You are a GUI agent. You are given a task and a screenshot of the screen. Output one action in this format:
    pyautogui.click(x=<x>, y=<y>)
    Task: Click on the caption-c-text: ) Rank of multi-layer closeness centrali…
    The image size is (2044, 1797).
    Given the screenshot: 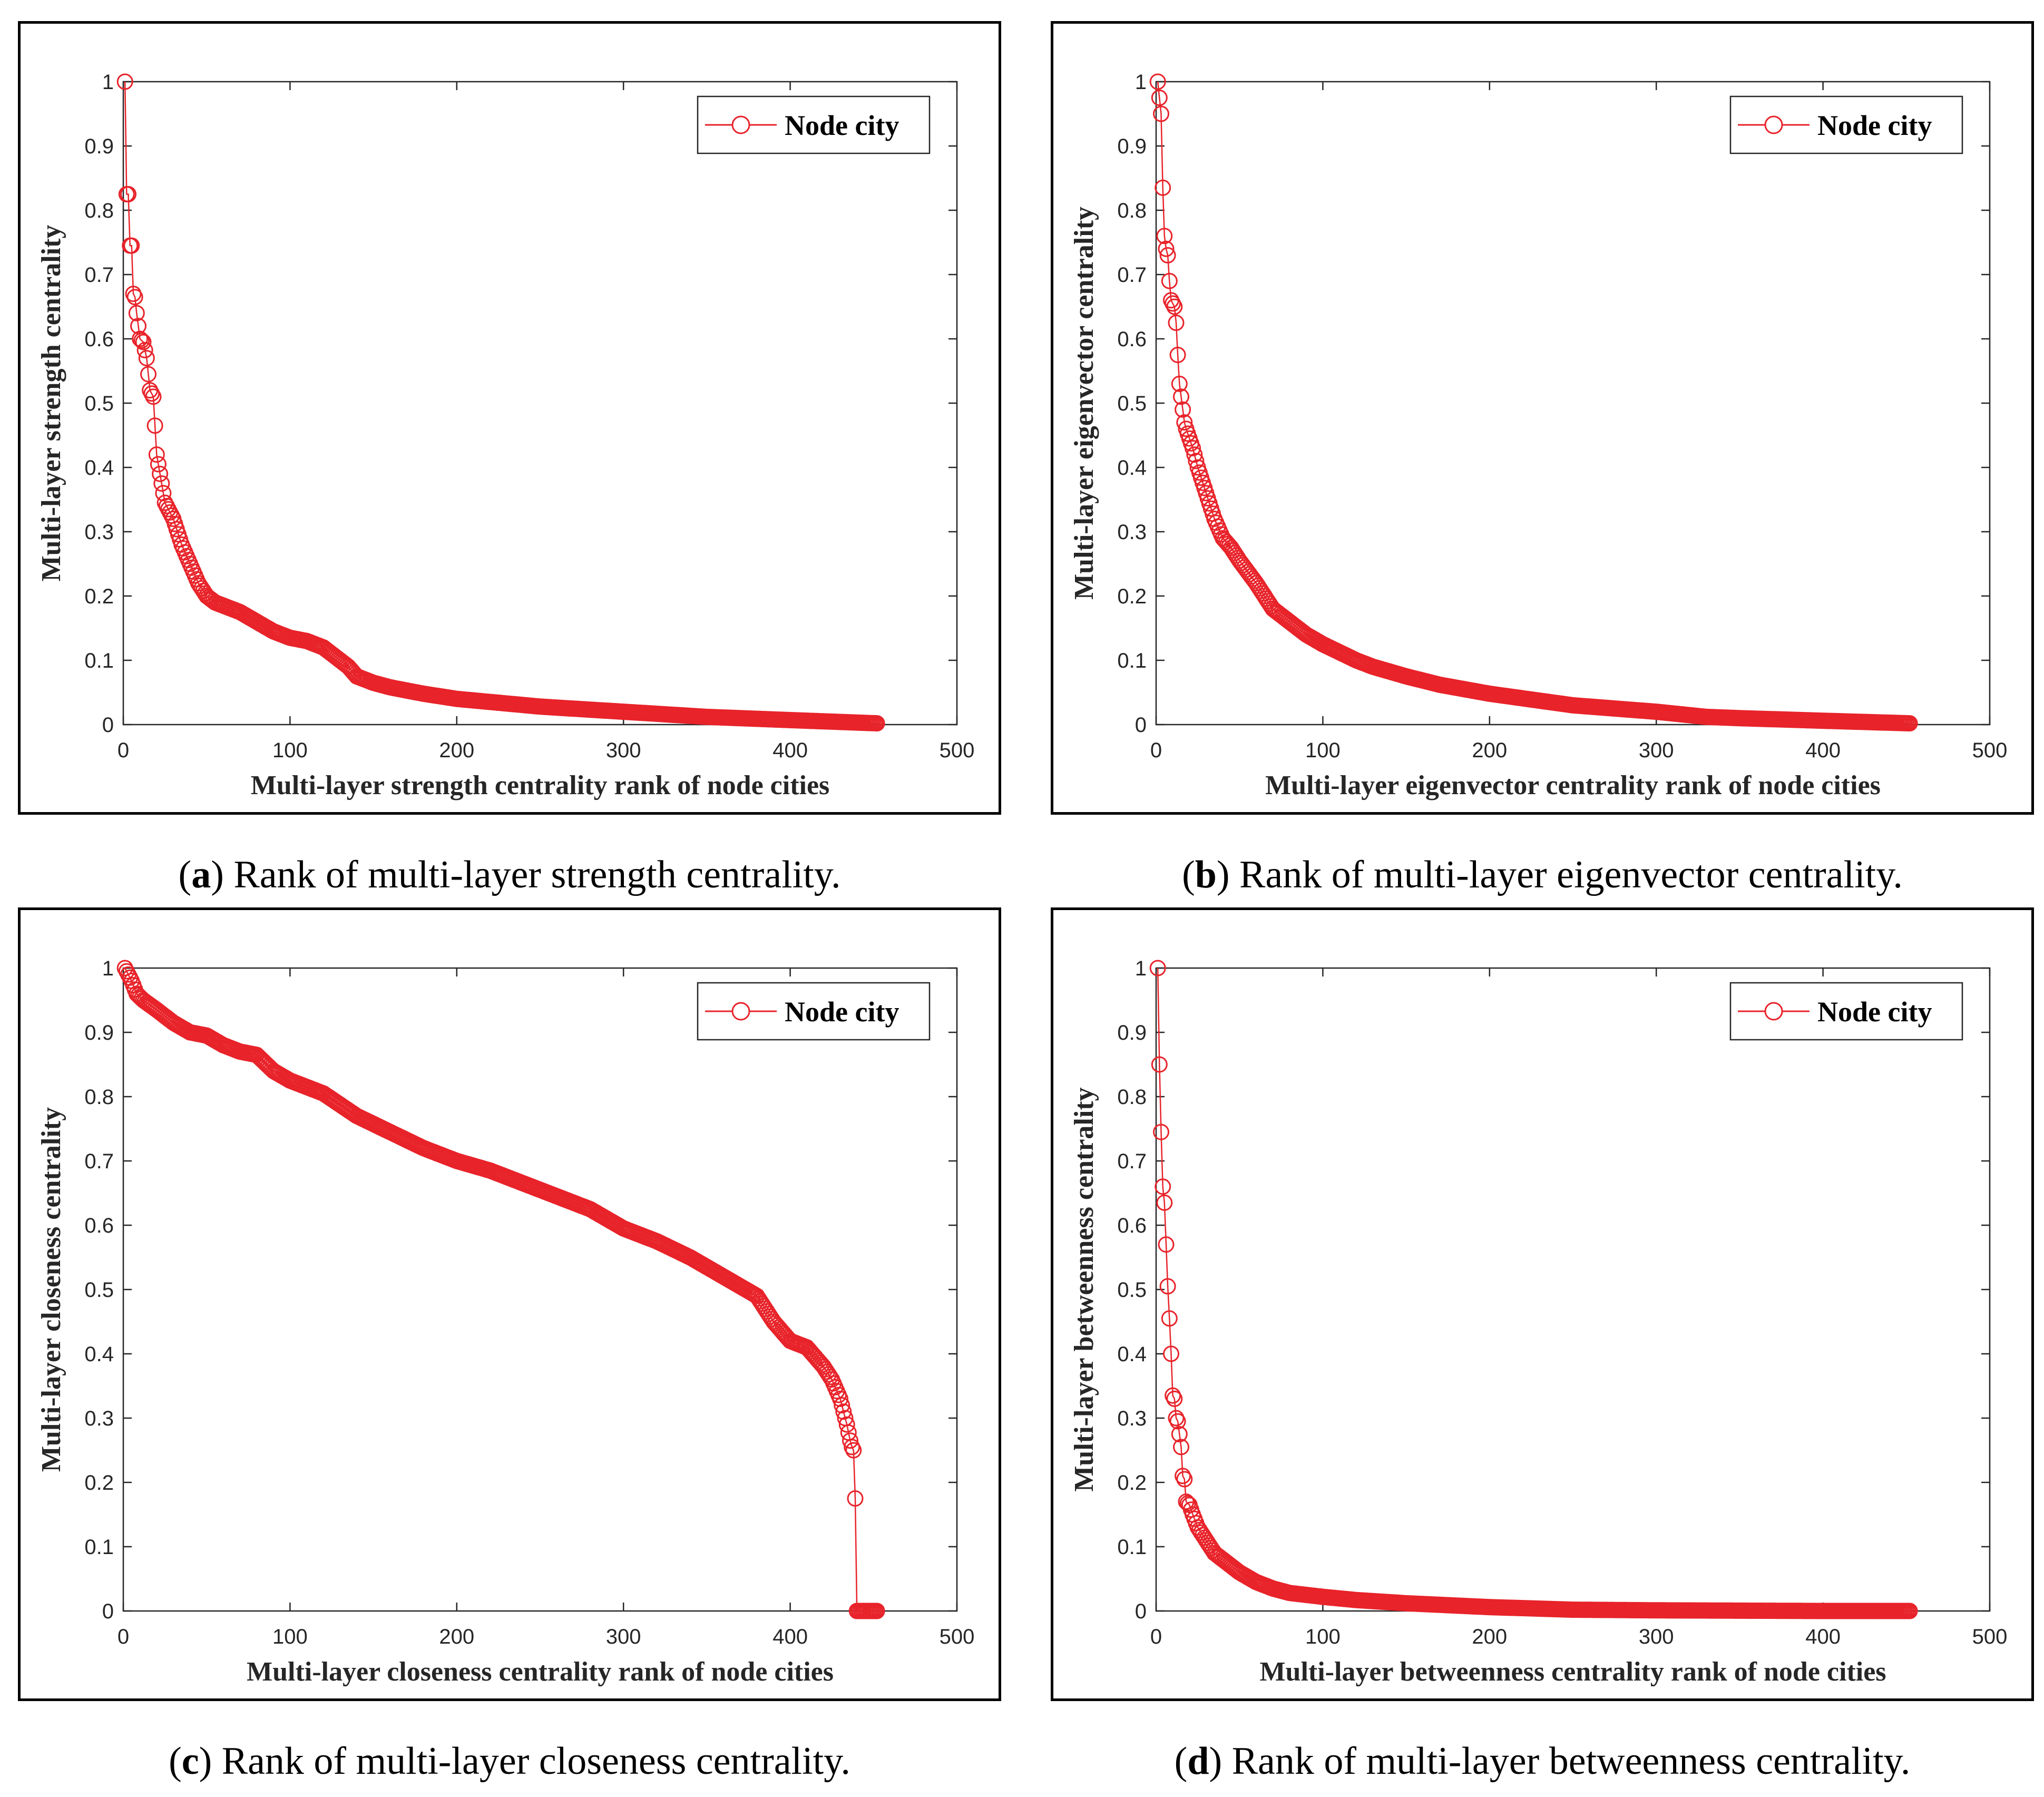 What is the action you would take?
    pyautogui.click(x=524, y=1761)
    